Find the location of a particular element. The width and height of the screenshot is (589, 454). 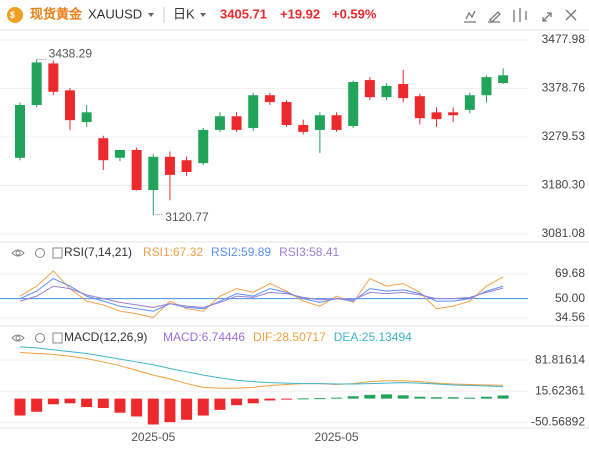

logo-mark: $ is located at coordinates (12, 15).